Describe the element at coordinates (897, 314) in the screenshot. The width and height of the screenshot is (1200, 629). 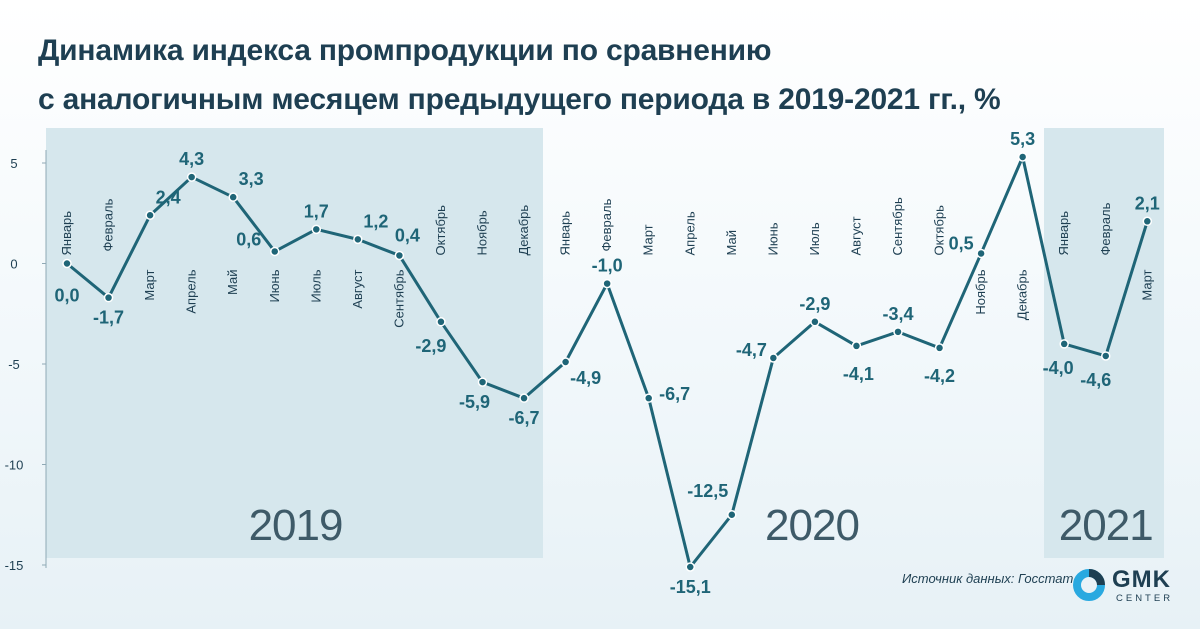
I see `data-label: -3,4` at that location.